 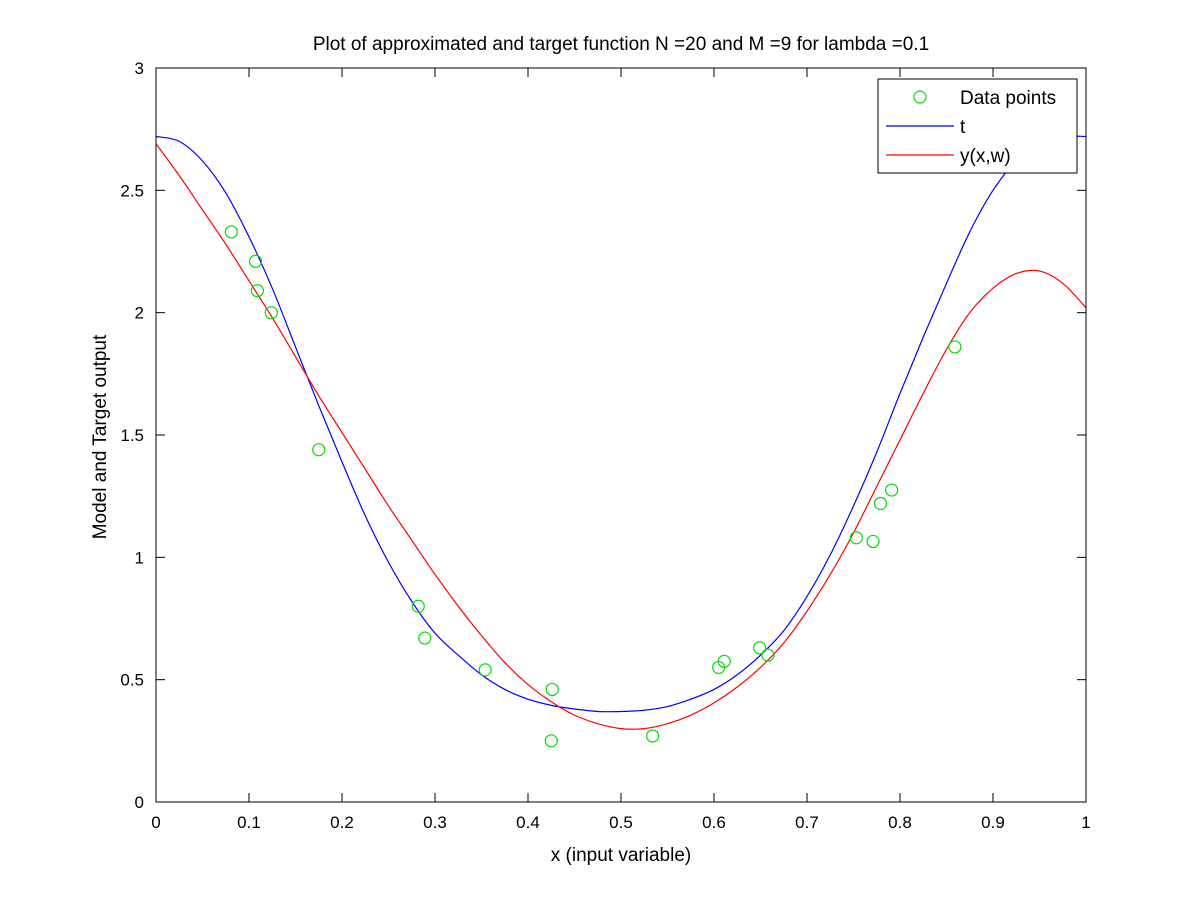 What do you see at coordinates (139, 557) in the screenshot?
I see `y-tick-label: 1` at bounding box center [139, 557].